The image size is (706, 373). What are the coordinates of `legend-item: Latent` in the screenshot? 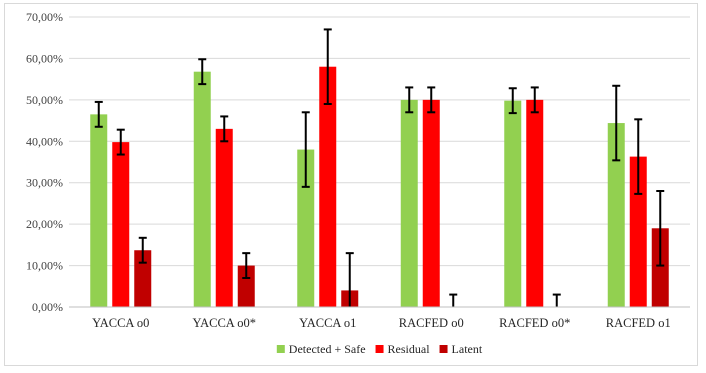 It's located at (461, 349).